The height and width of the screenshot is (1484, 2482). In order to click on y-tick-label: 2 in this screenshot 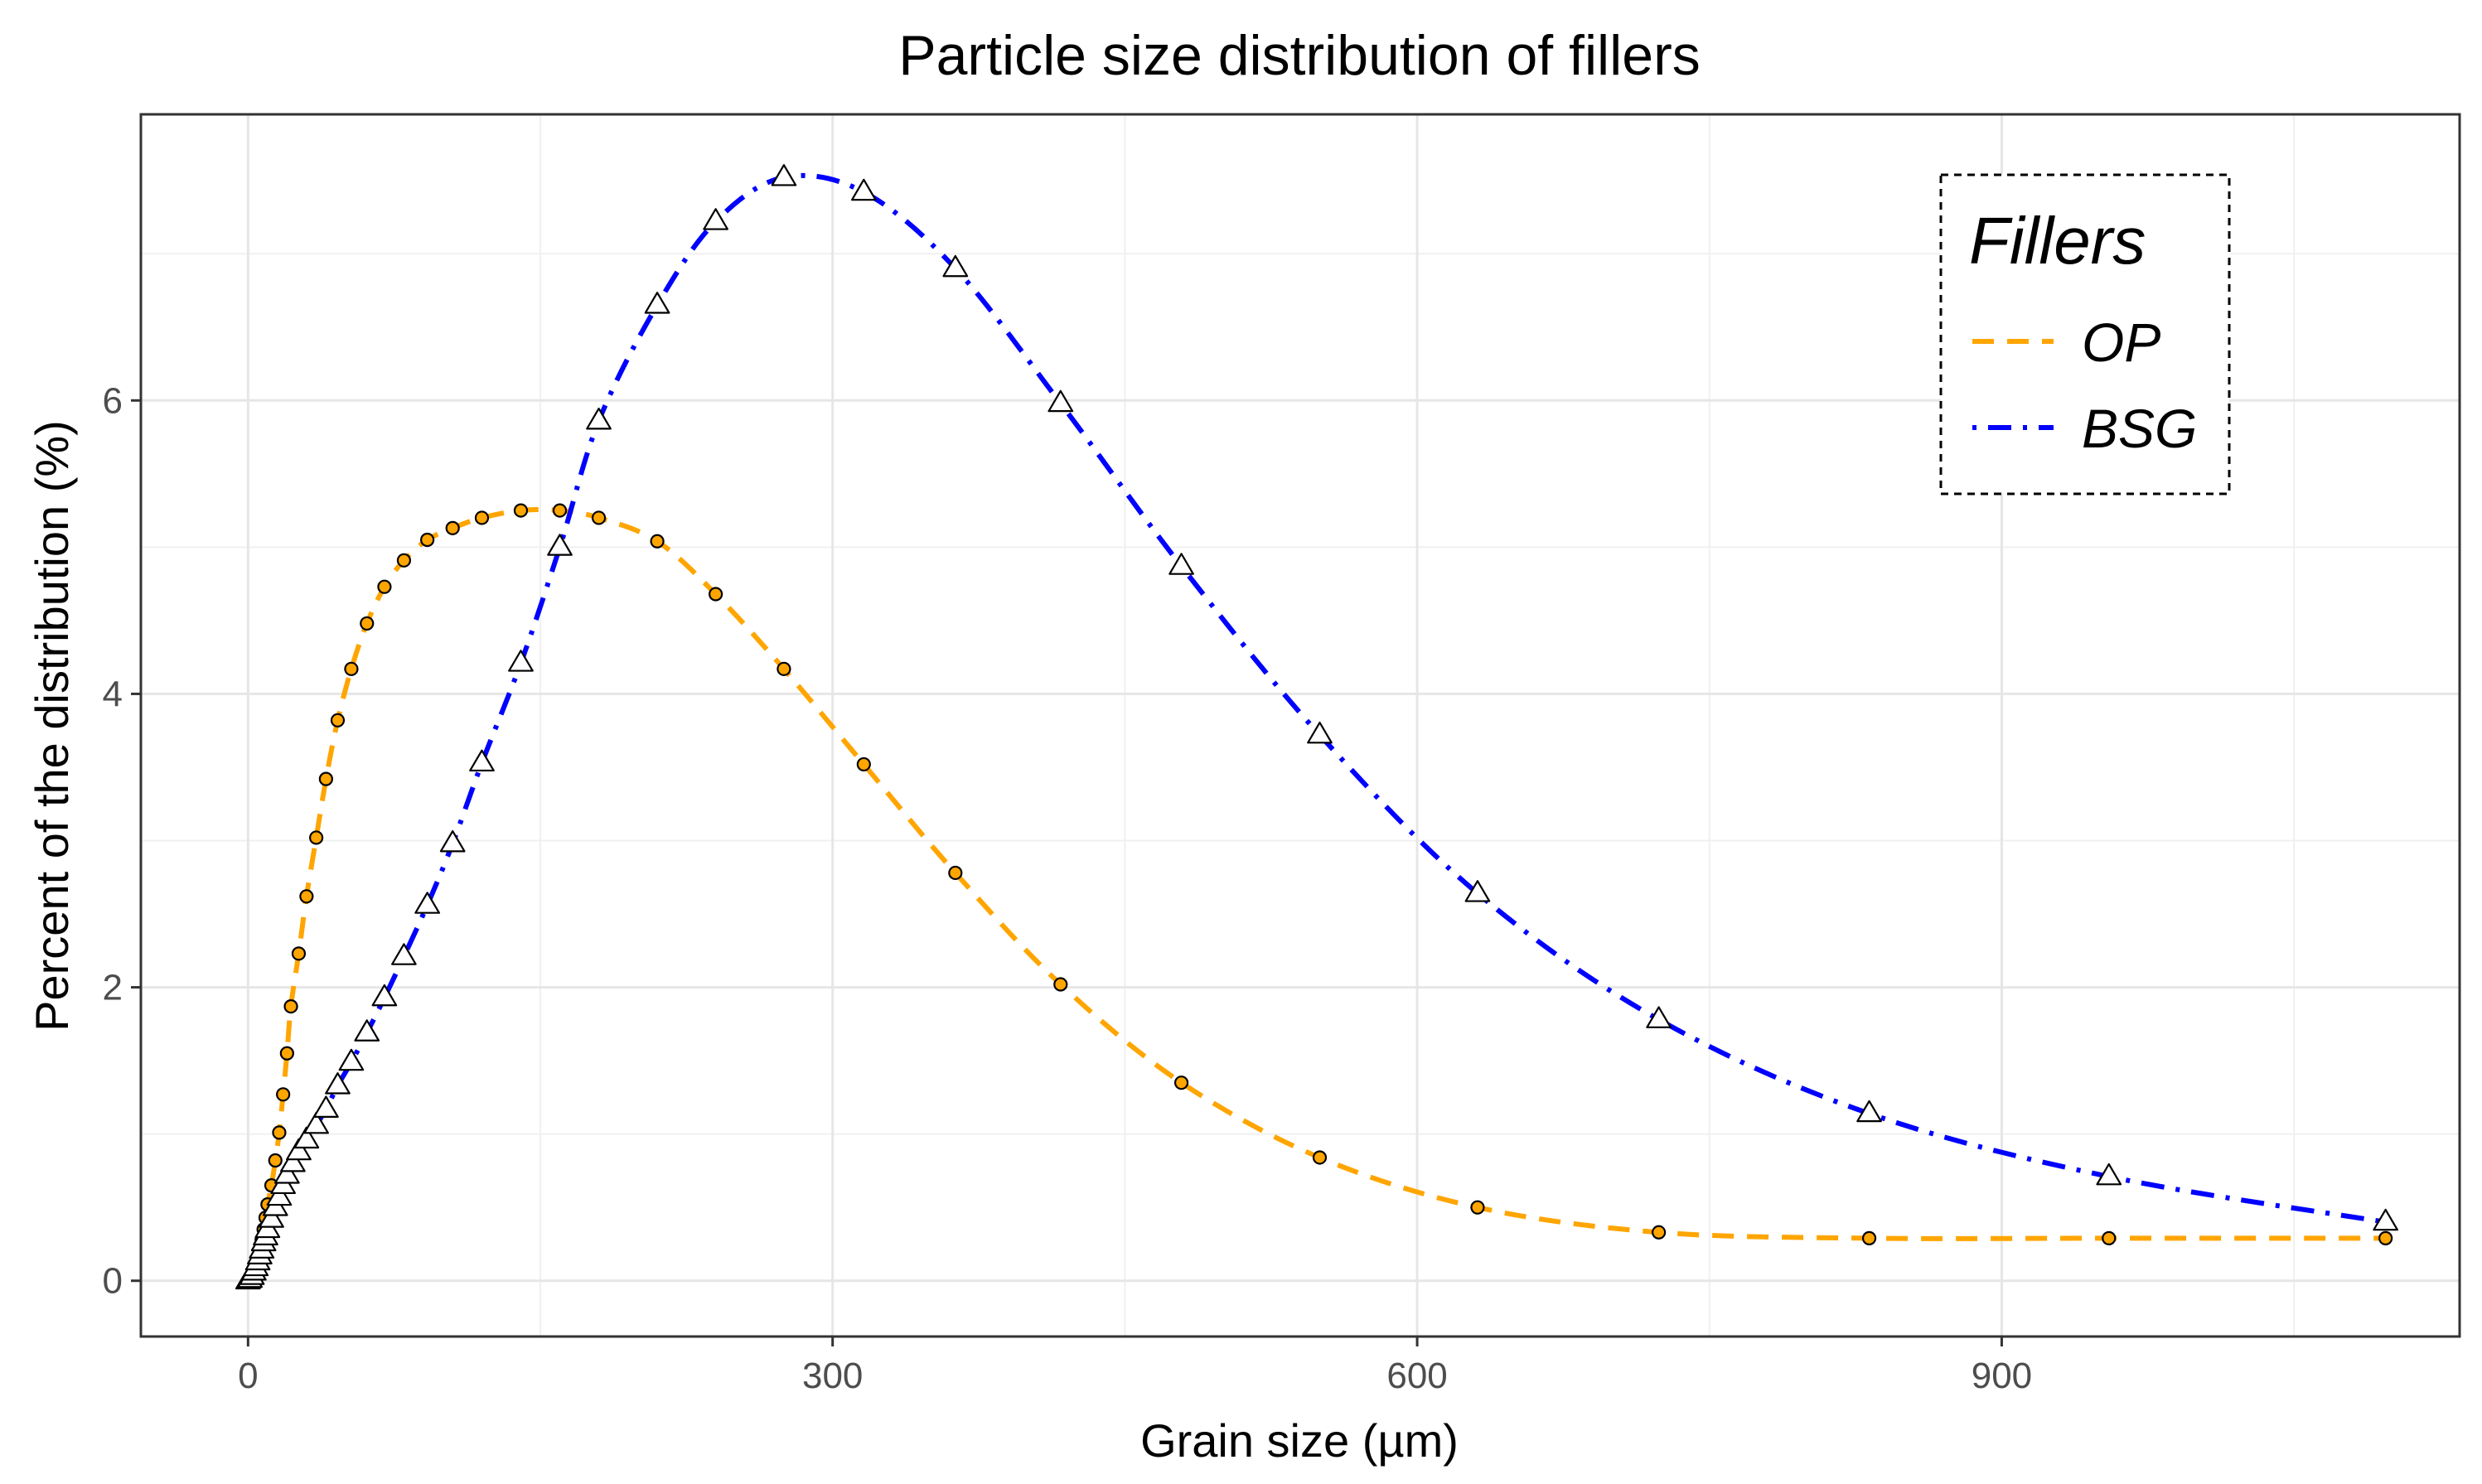, I will do `click(113, 988)`.